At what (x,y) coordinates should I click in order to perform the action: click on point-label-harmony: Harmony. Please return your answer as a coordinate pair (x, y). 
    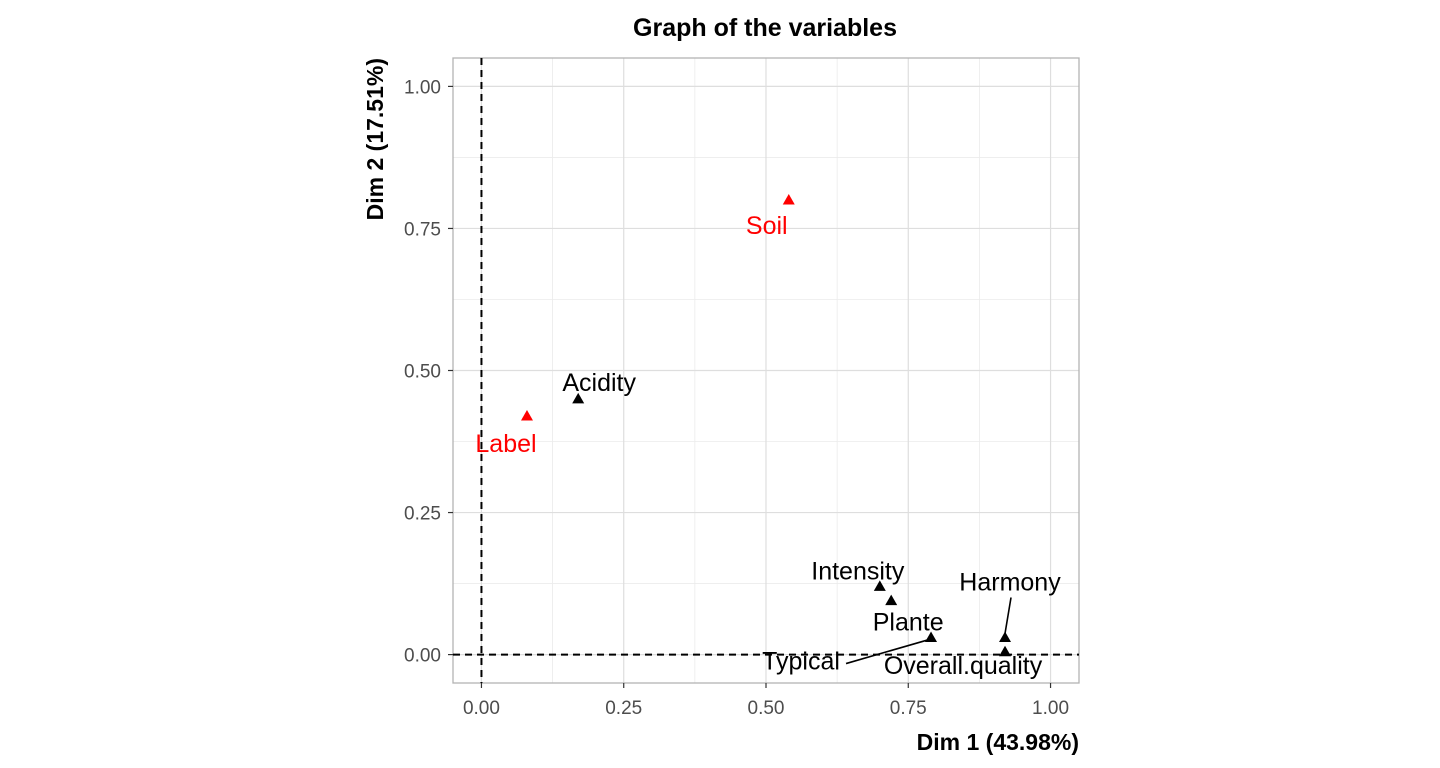
    Looking at the image, I should click on (1010, 583).